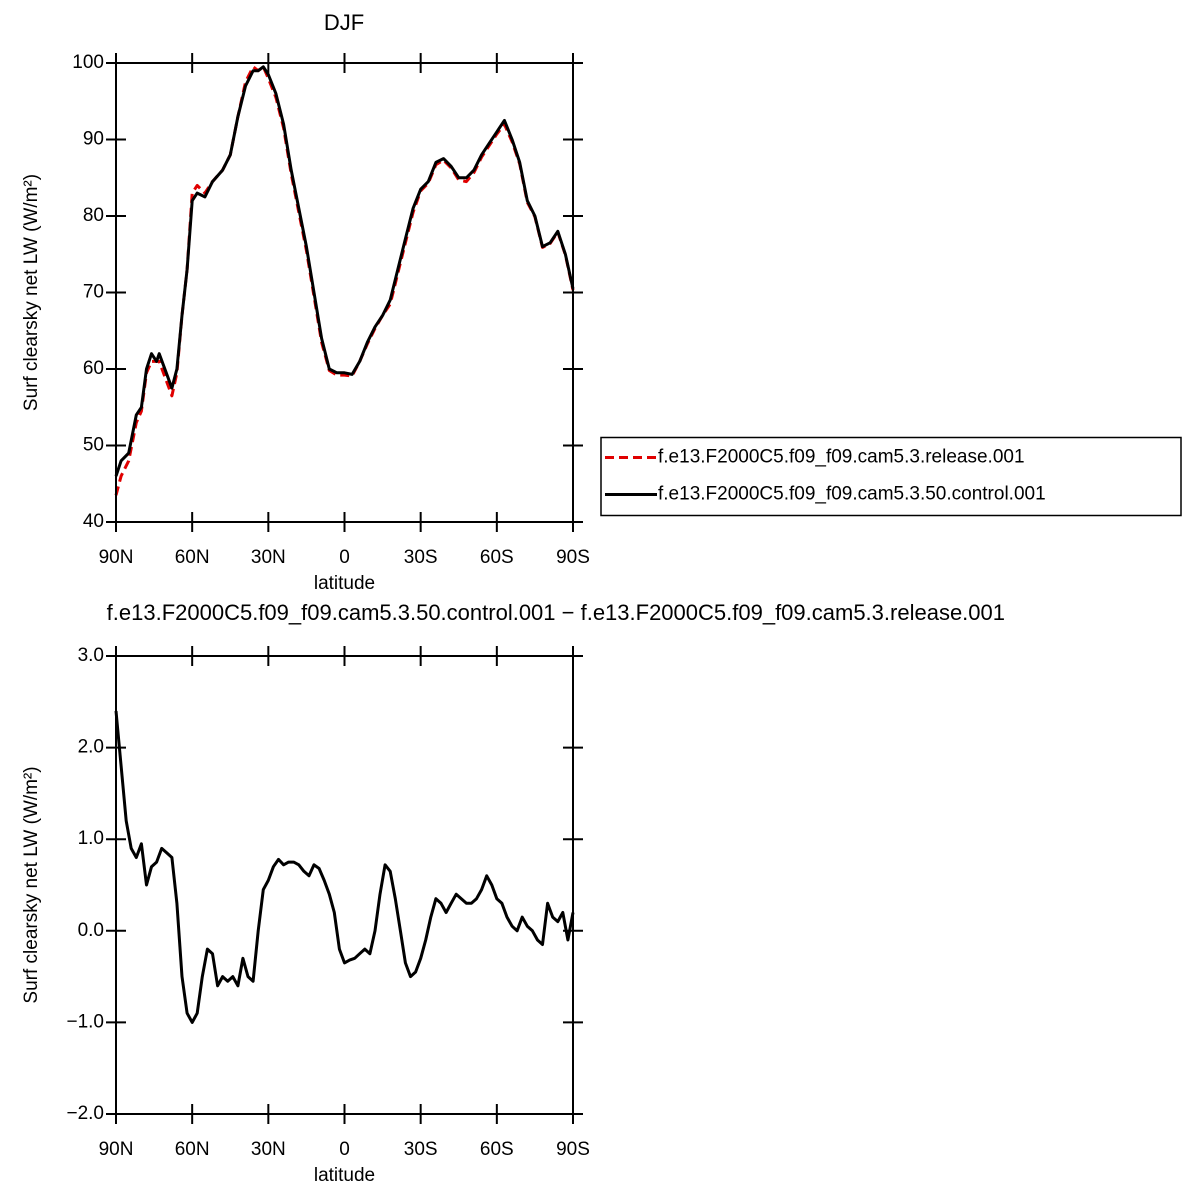 This screenshot has height=1202, width=1199. Describe the element at coordinates (841, 457) in the screenshot. I see `legend-label: f.e13.F2000C5.f09_f09.cam5.3.release.001` at that location.